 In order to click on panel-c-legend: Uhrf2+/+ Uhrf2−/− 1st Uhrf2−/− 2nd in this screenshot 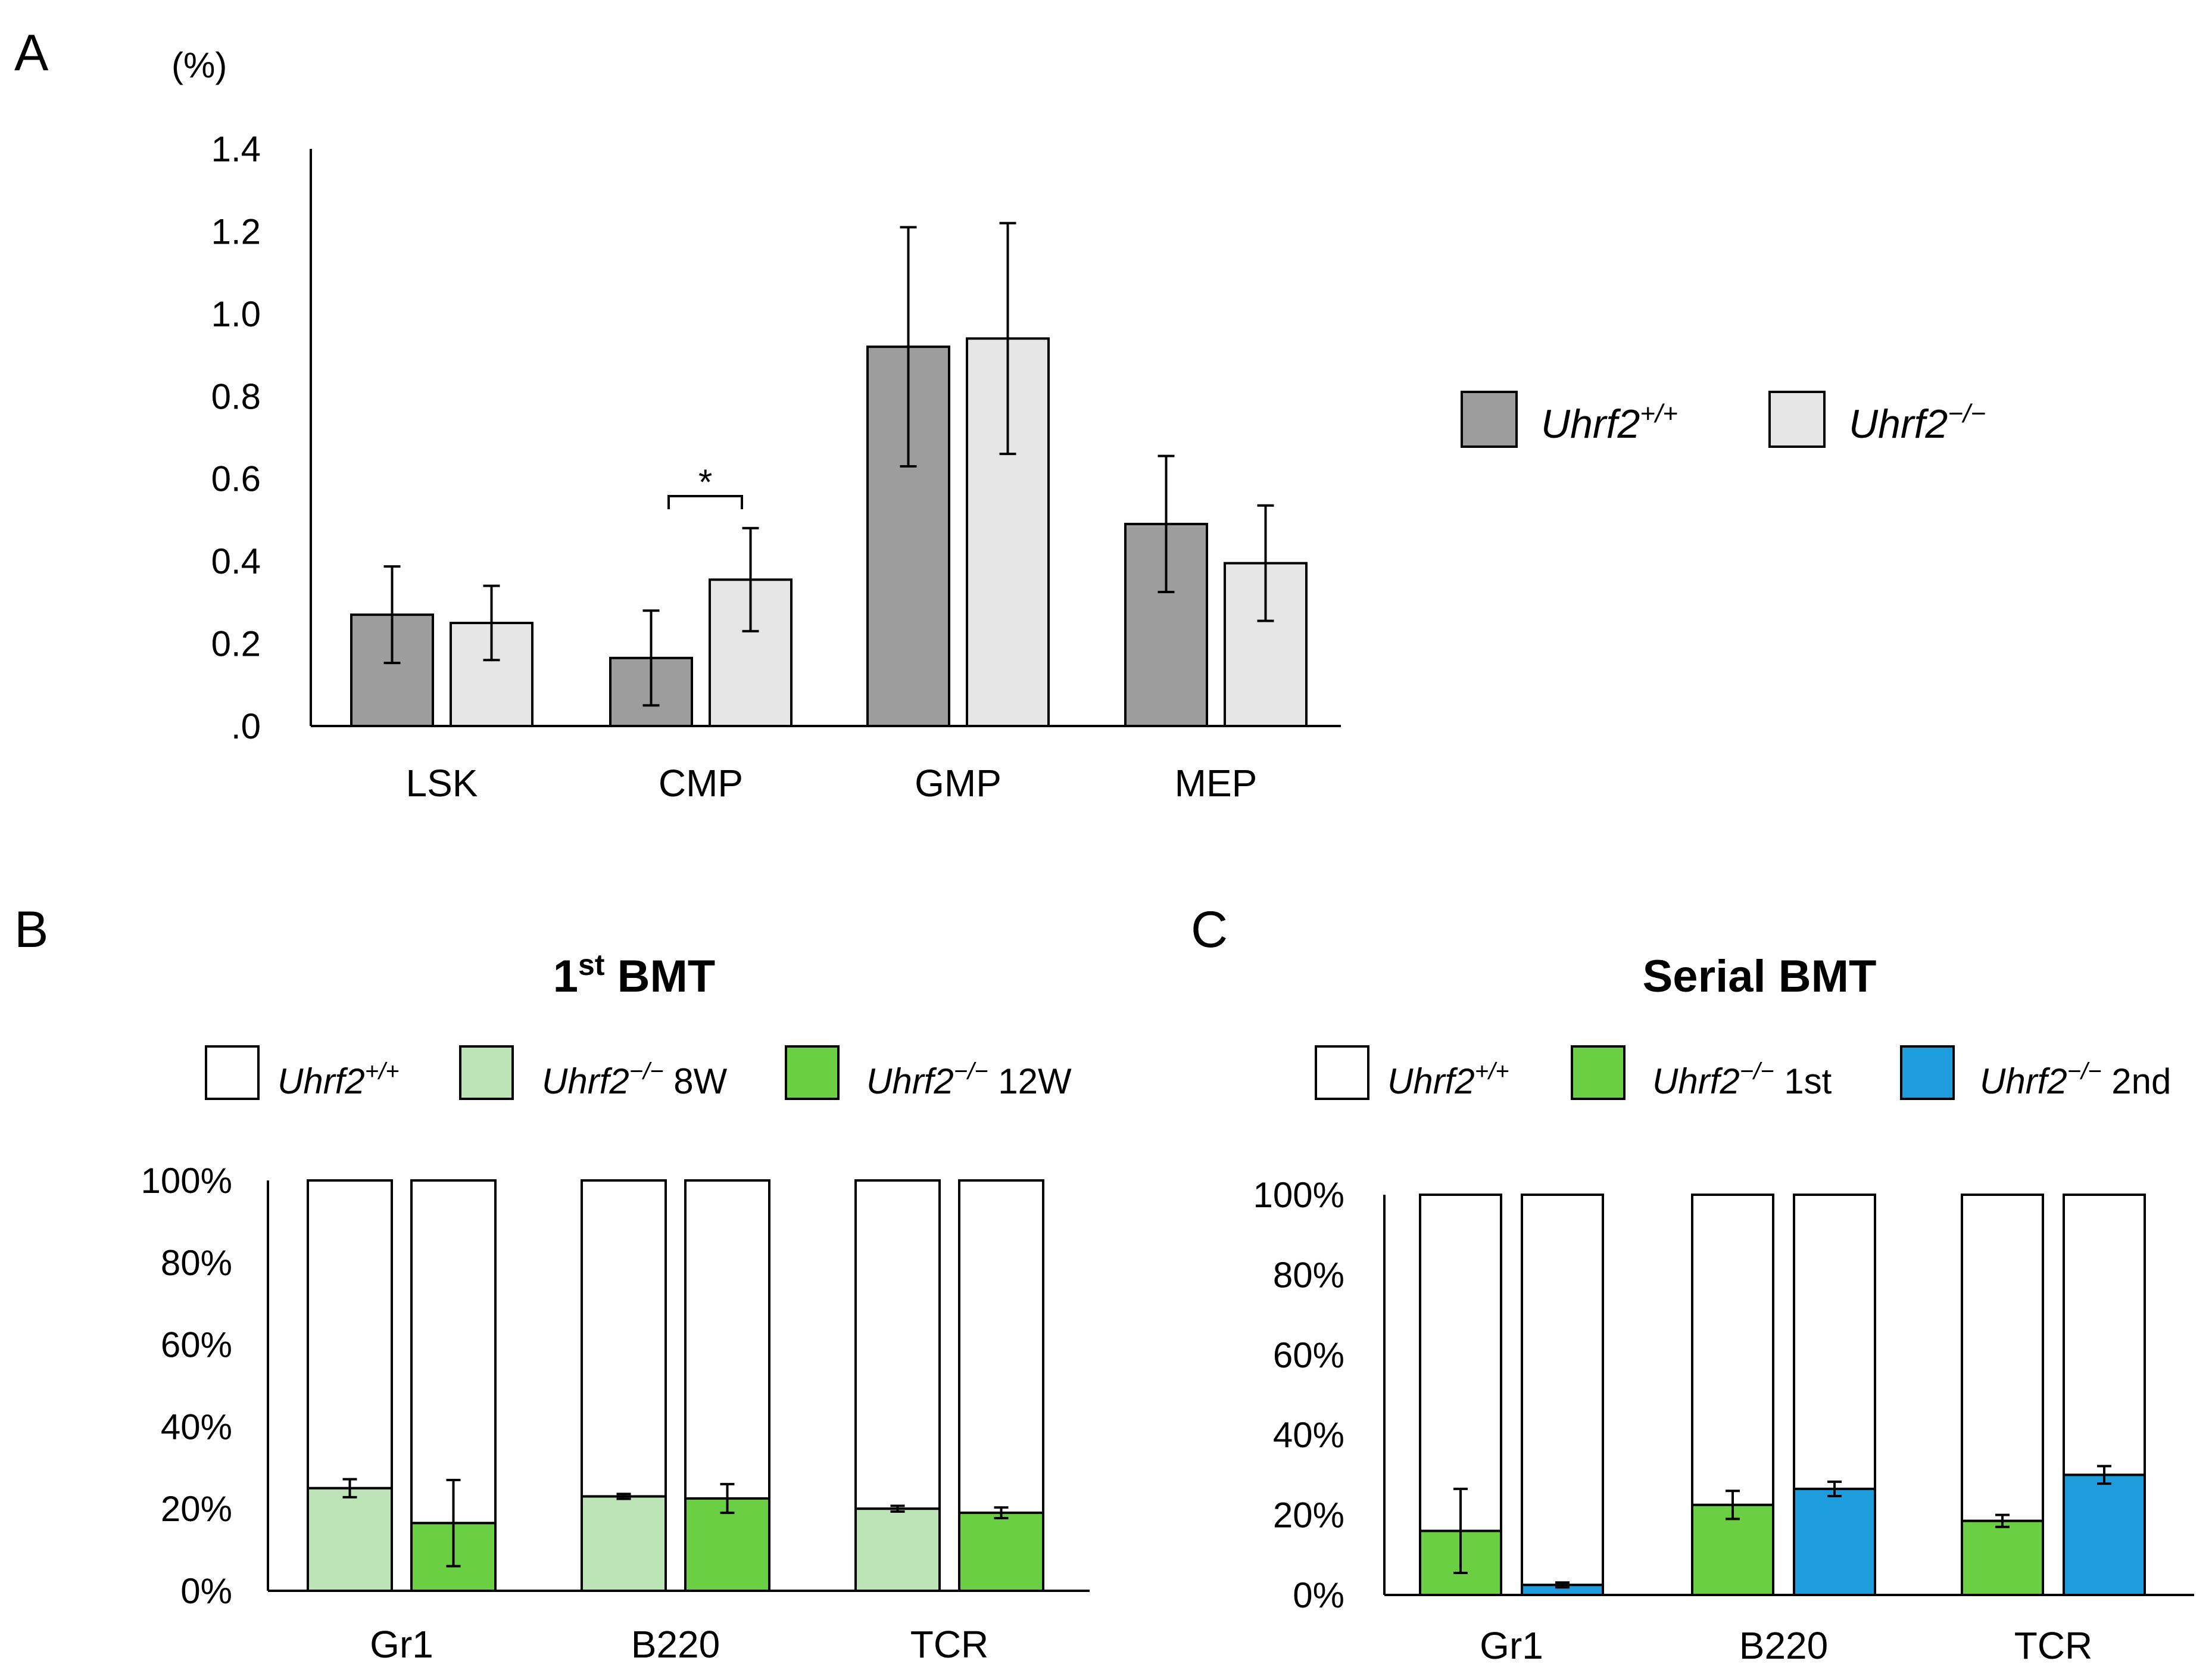, I will do `click(1743, 1073)`.